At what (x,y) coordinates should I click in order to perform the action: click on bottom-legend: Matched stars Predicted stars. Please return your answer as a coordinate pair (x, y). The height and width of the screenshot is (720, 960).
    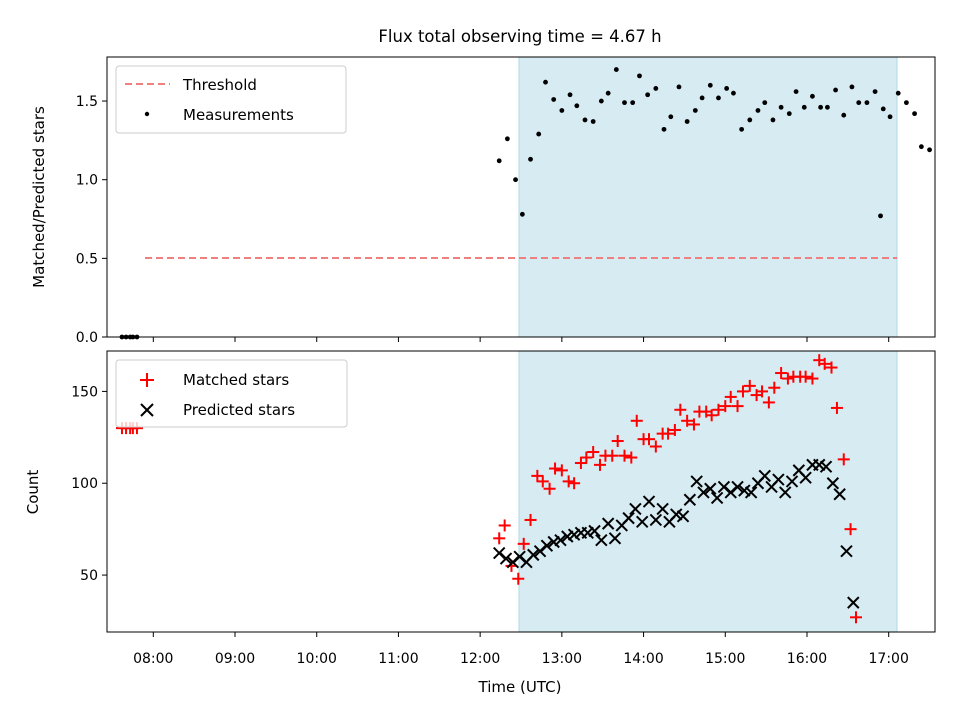
    Looking at the image, I should click on (231, 393).